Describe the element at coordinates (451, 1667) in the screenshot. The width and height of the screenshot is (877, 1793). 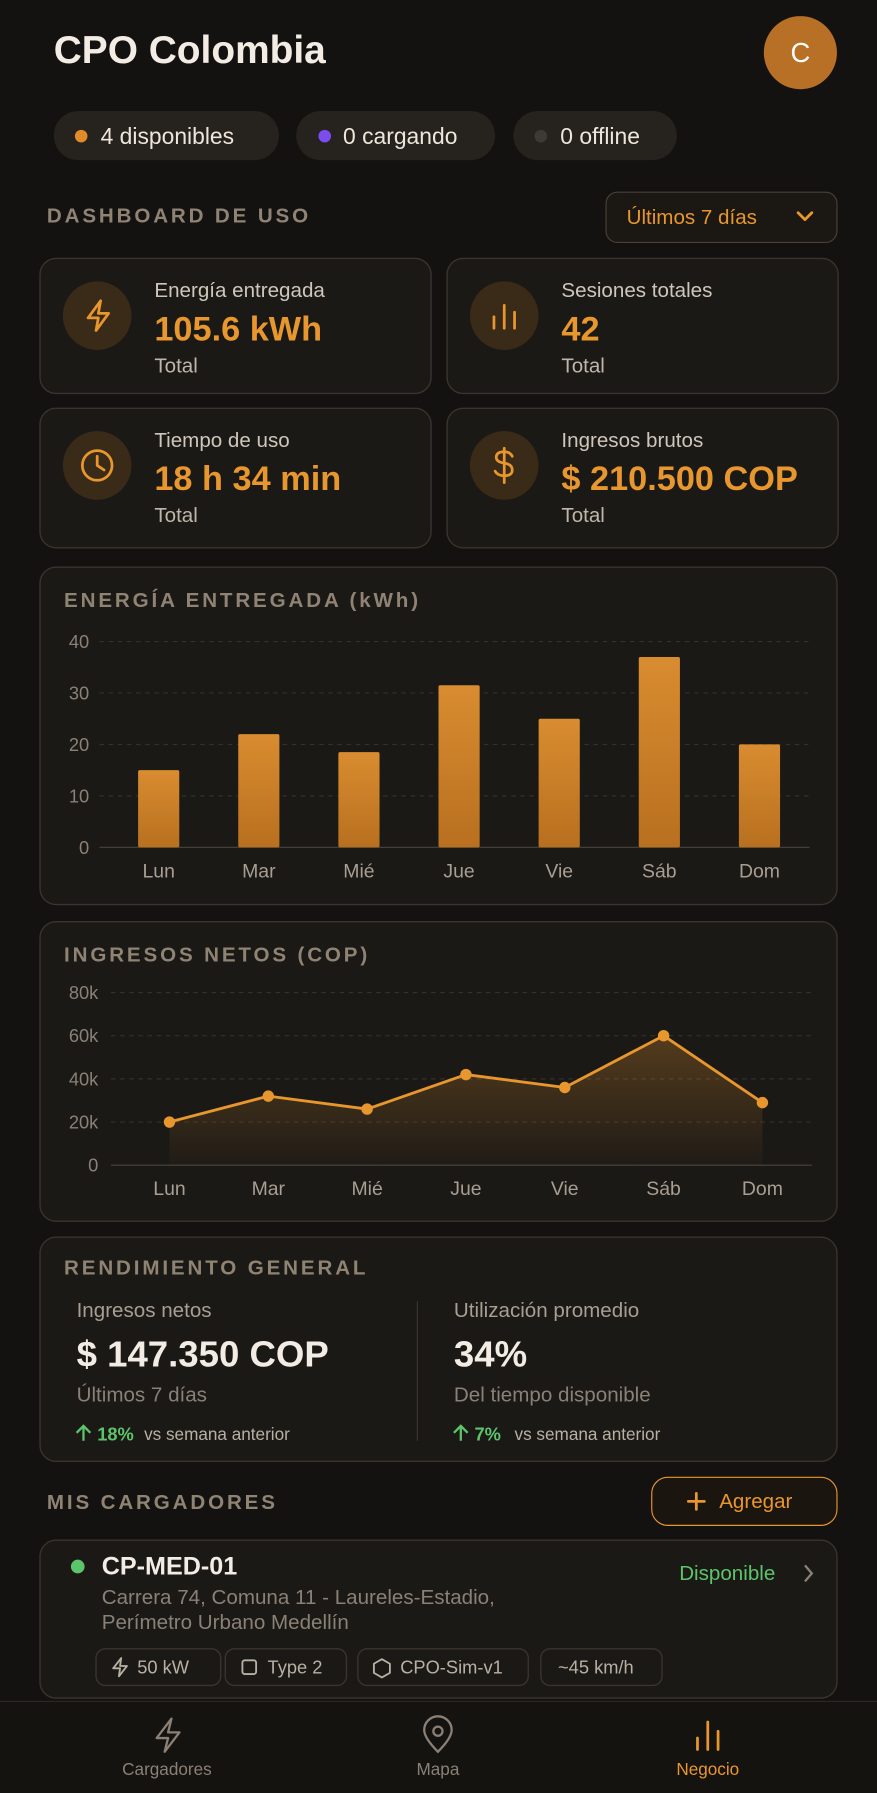
I see `tag-text: CPO-Sim-v1` at that location.